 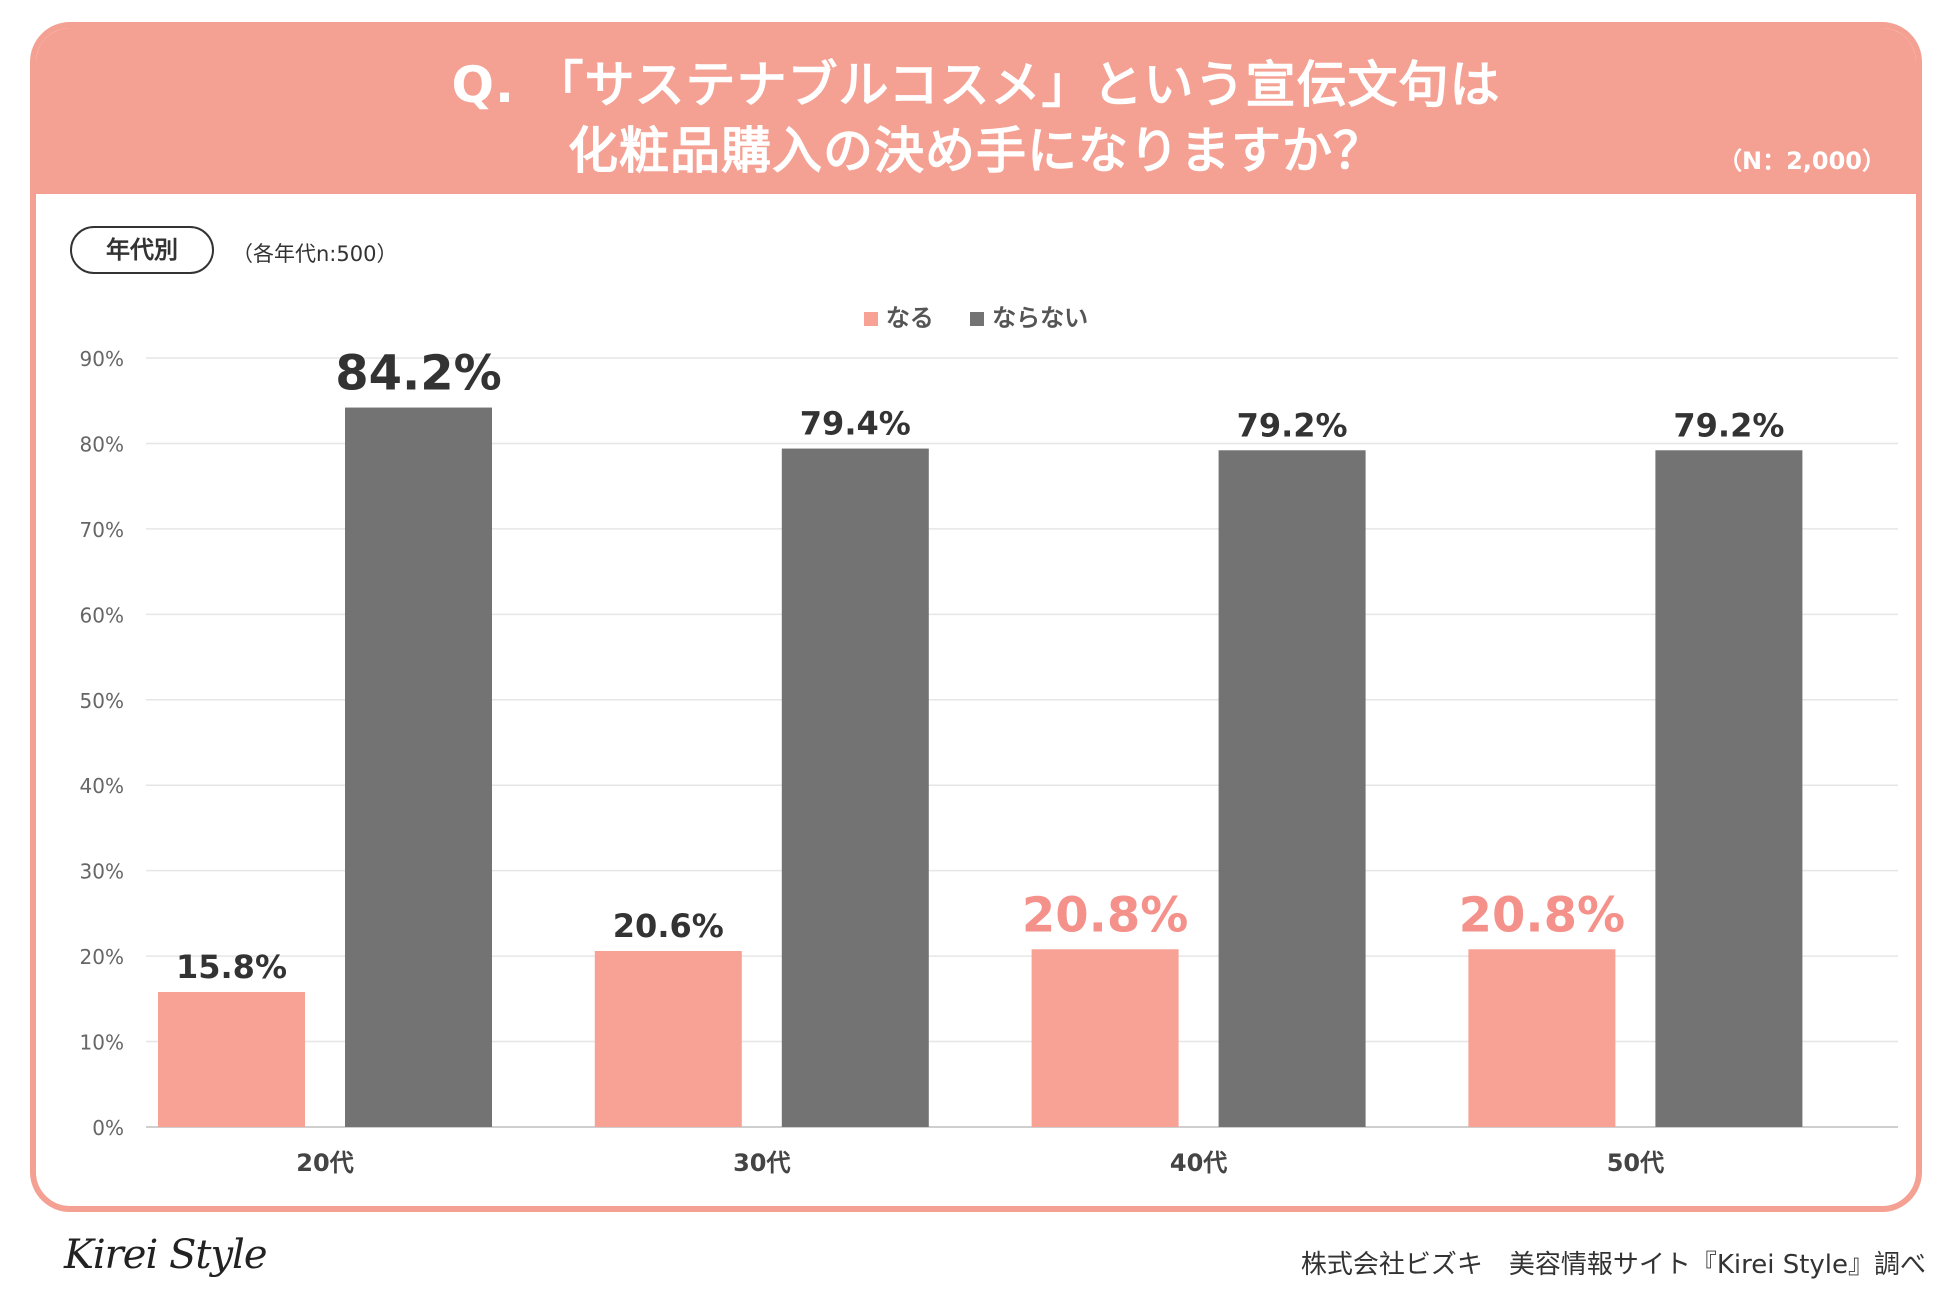 I want to click on x-tick-label: 40代, so click(x=1198, y=1163).